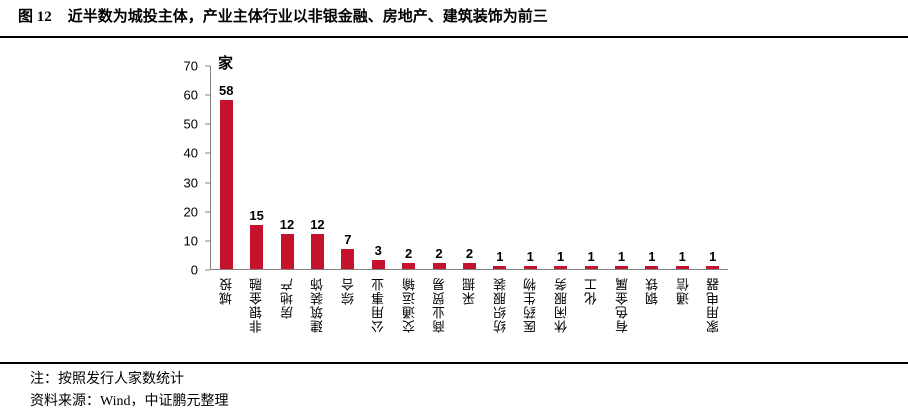  I want to click on category-label: 有色金属, so click(622, 305).